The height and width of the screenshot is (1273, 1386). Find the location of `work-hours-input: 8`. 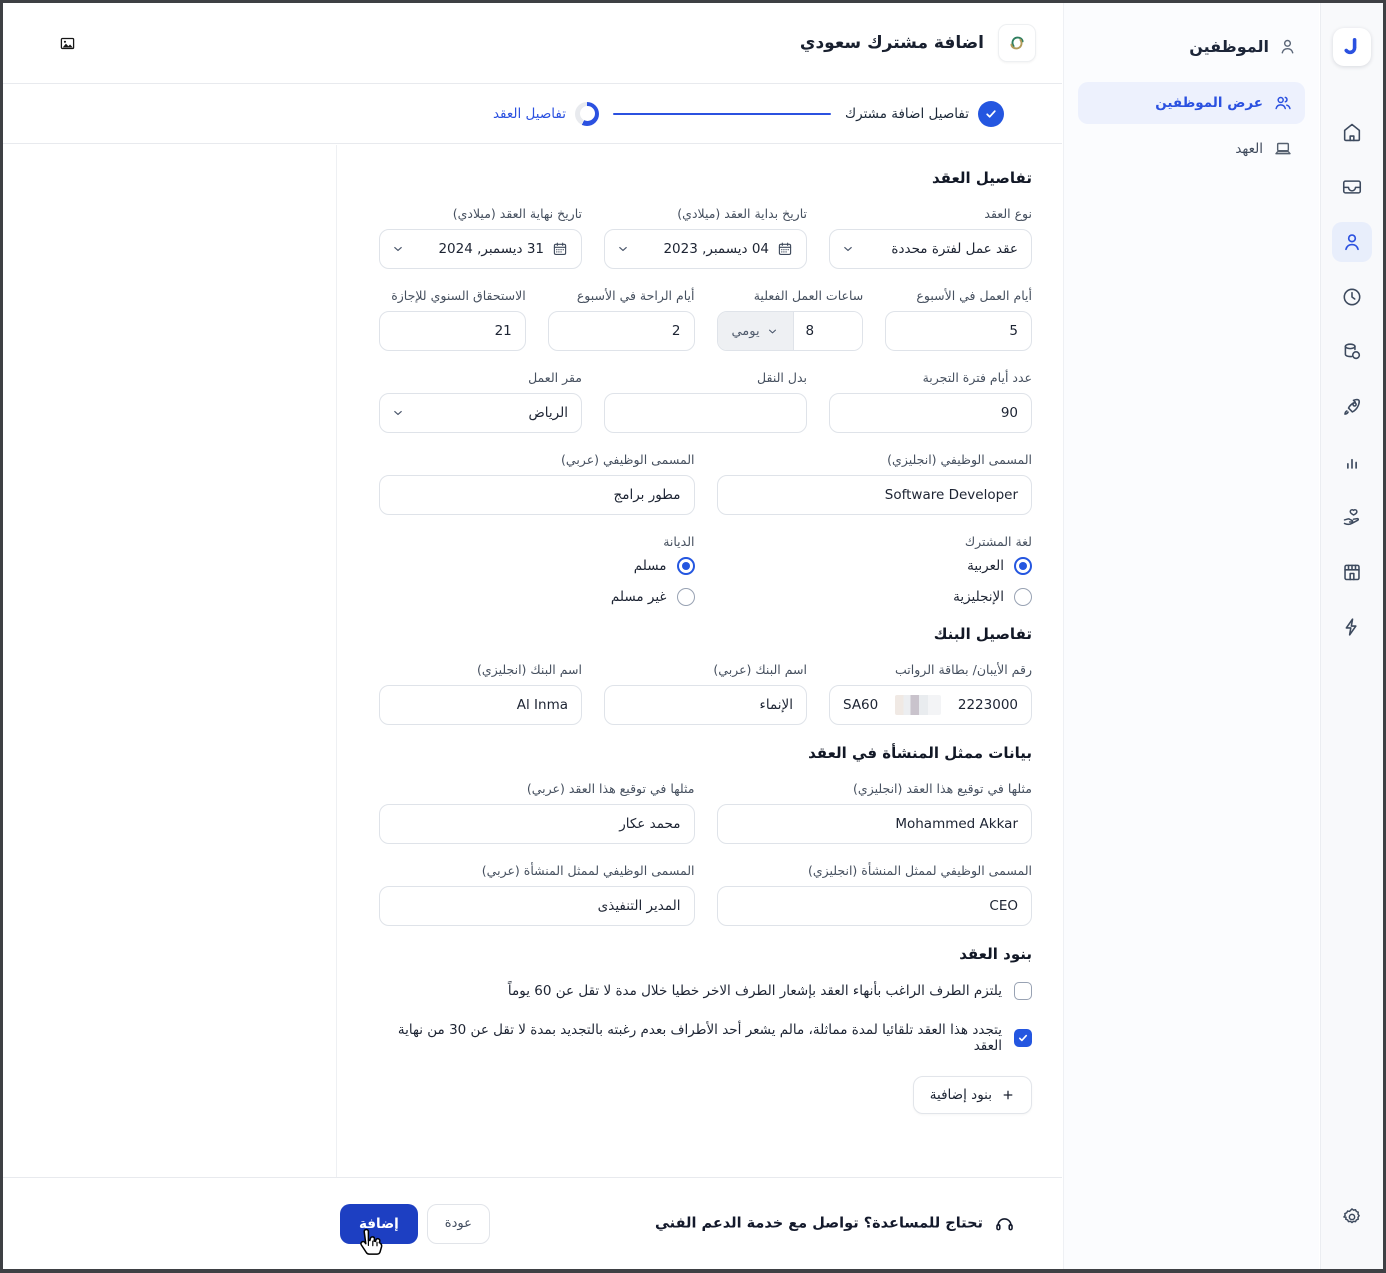

work-hours-input: 8 is located at coordinates (828, 331).